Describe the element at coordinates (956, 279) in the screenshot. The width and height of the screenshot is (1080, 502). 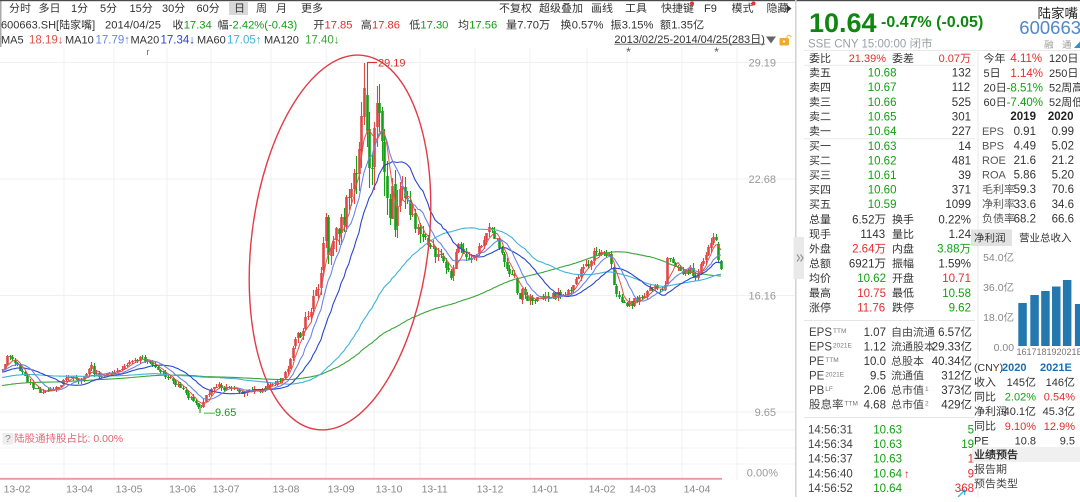
I see `svg-text: 10.71` at that location.